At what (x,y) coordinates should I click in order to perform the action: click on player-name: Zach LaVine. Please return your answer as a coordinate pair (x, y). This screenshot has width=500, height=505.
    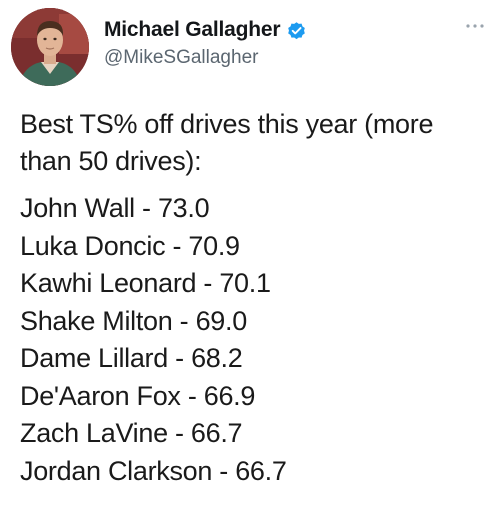
    Looking at the image, I should click on (94, 433).